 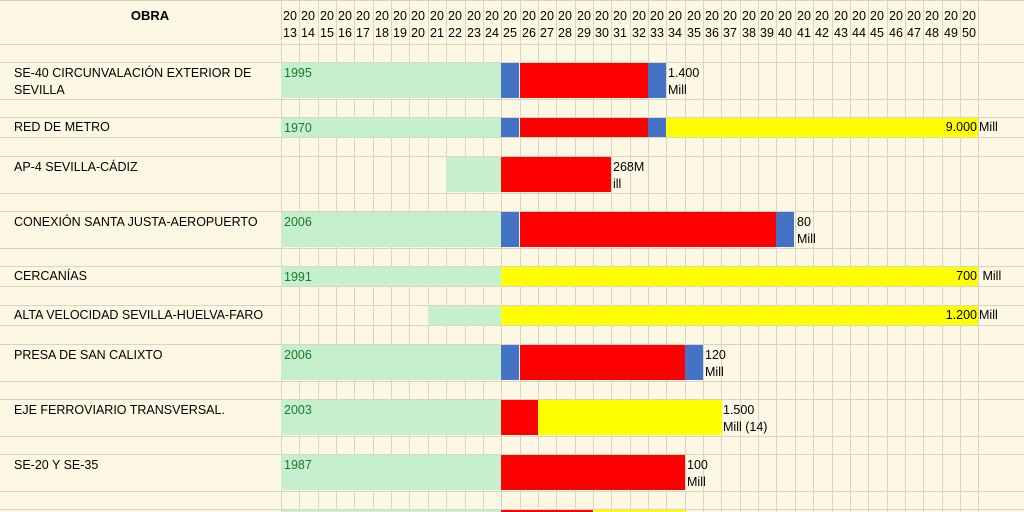 What do you see at coordinates (896, 33) in the screenshot?
I see `year-suffix: 46` at bounding box center [896, 33].